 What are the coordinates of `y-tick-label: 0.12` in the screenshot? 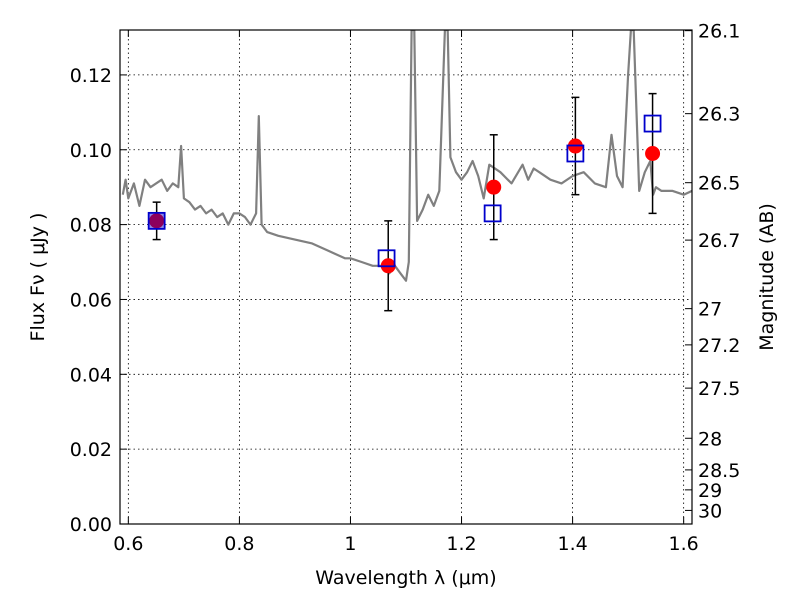 It's located at (91, 76).